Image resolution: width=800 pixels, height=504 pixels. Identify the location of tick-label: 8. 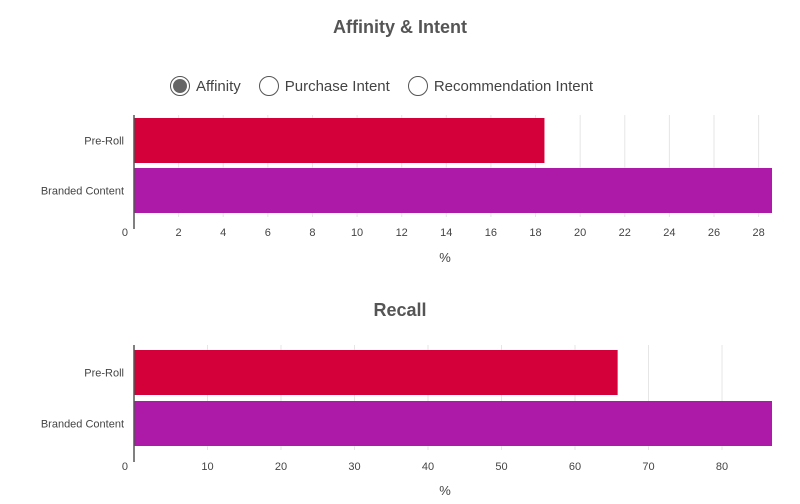
(312, 233).